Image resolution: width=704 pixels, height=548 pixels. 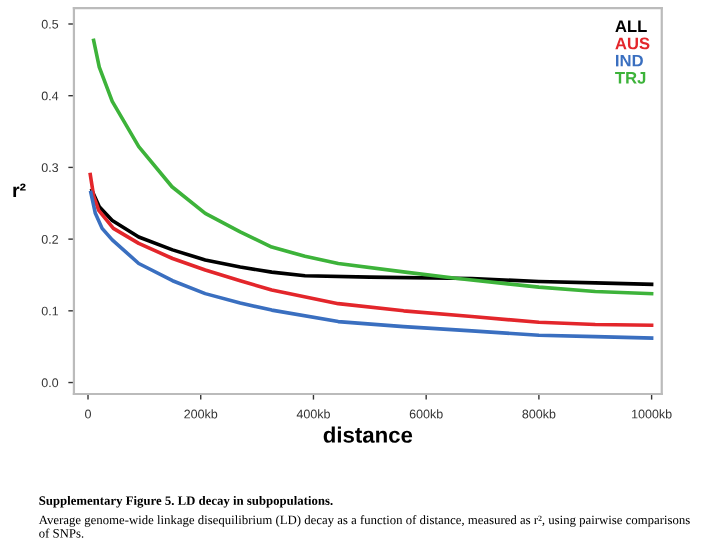 What do you see at coordinates (368, 434) in the screenshot?
I see `x-axis-title: distance` at bounding box center [368, 434].